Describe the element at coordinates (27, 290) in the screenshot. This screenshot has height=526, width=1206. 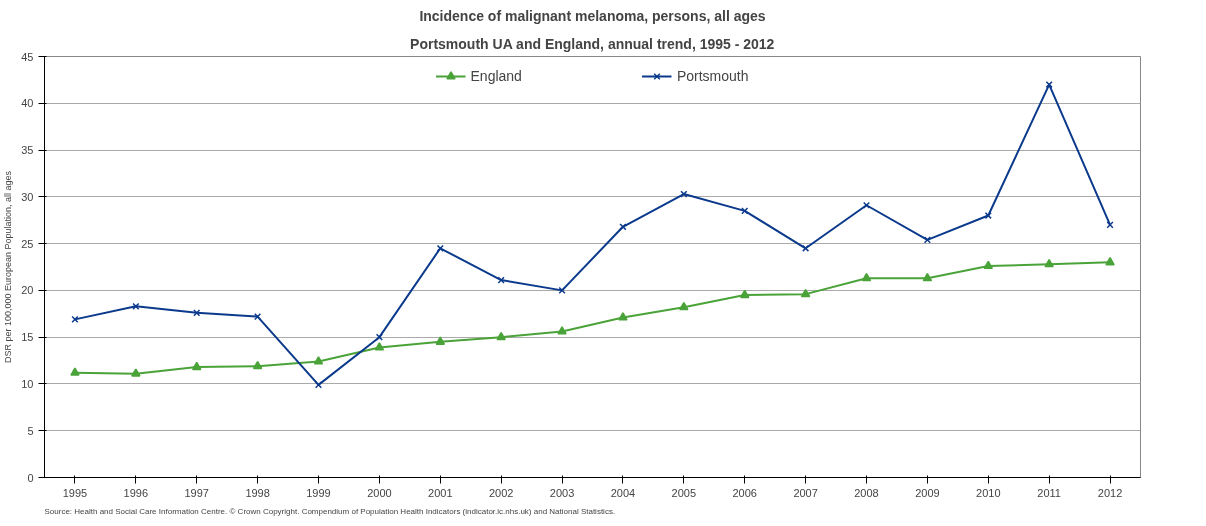
I see `y-tick-label: 20` at that location.